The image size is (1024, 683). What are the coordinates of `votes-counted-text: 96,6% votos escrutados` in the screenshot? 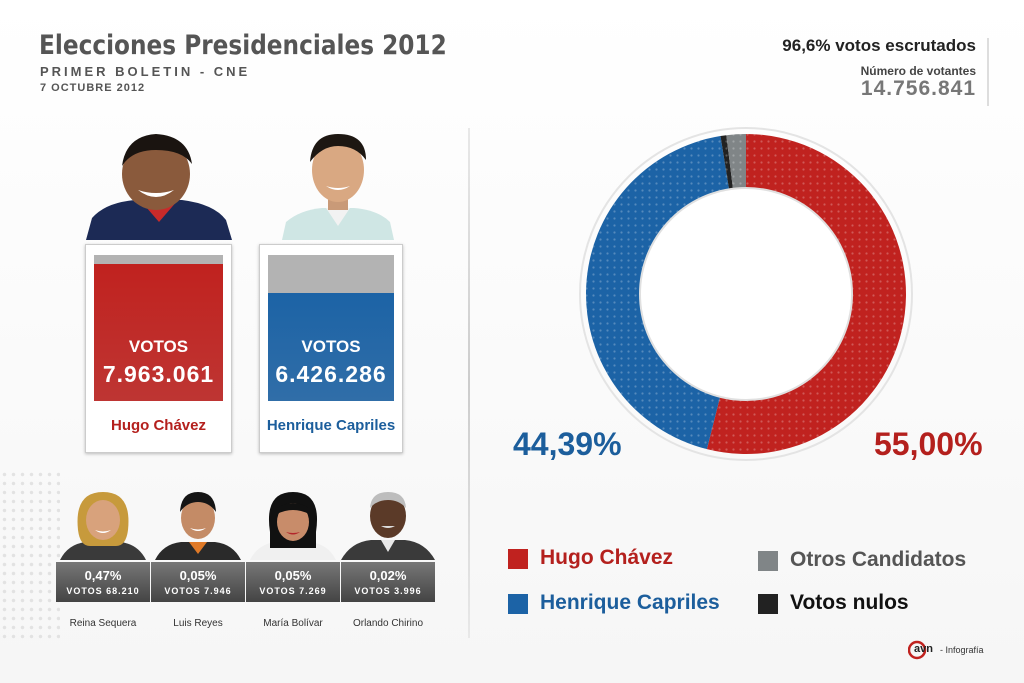 It's located at (879, 45).